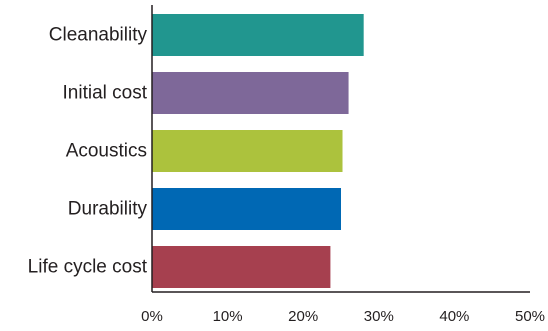 The height and width of the screenshot is (331, 548). I want to click on category-label: Initial cost, so click(105, 93).